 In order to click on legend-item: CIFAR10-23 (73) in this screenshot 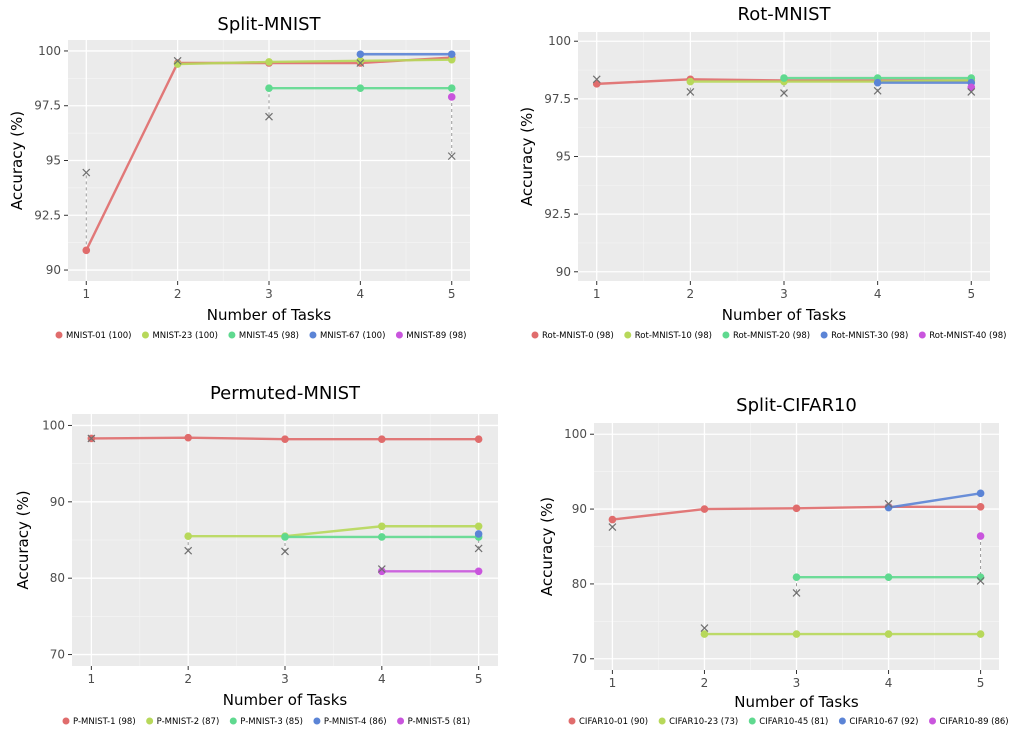, I will do `click(698, 722)`.